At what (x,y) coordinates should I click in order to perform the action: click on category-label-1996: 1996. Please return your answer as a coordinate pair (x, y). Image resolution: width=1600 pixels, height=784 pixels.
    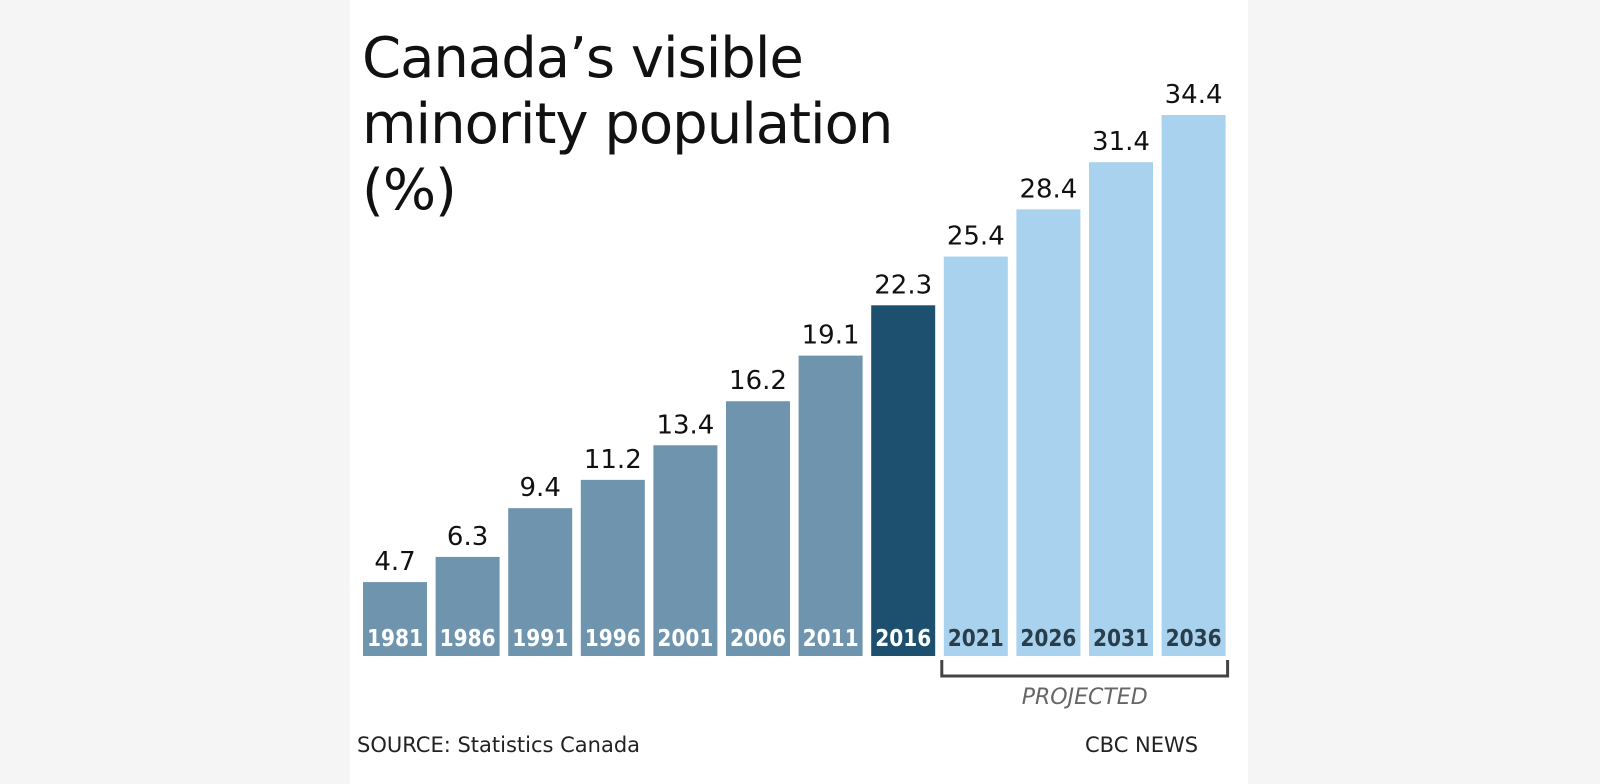
    Looking at the image, I should click on (613, 639).